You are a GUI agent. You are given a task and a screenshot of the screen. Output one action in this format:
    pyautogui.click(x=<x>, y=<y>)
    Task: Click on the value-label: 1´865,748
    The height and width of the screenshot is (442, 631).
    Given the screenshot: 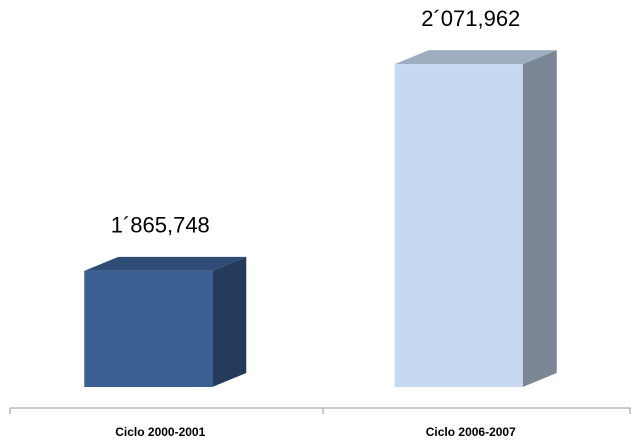 What is the action you would take?
    pyautogui.click(x=160, y=225)
    